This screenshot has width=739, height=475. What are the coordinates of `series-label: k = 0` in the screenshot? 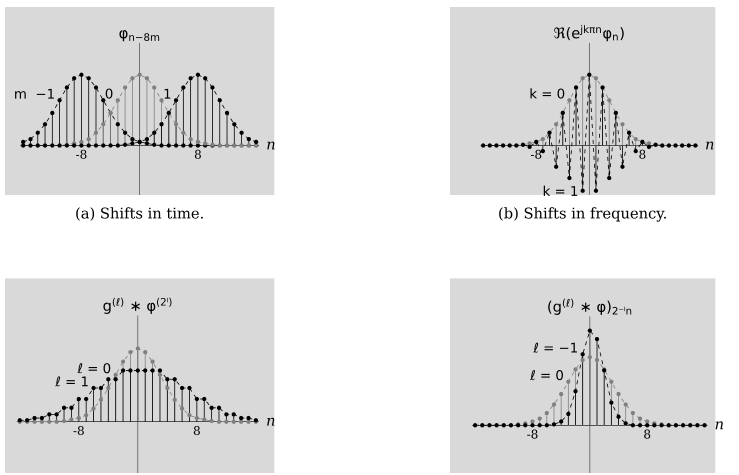 It's located at (547, 93).